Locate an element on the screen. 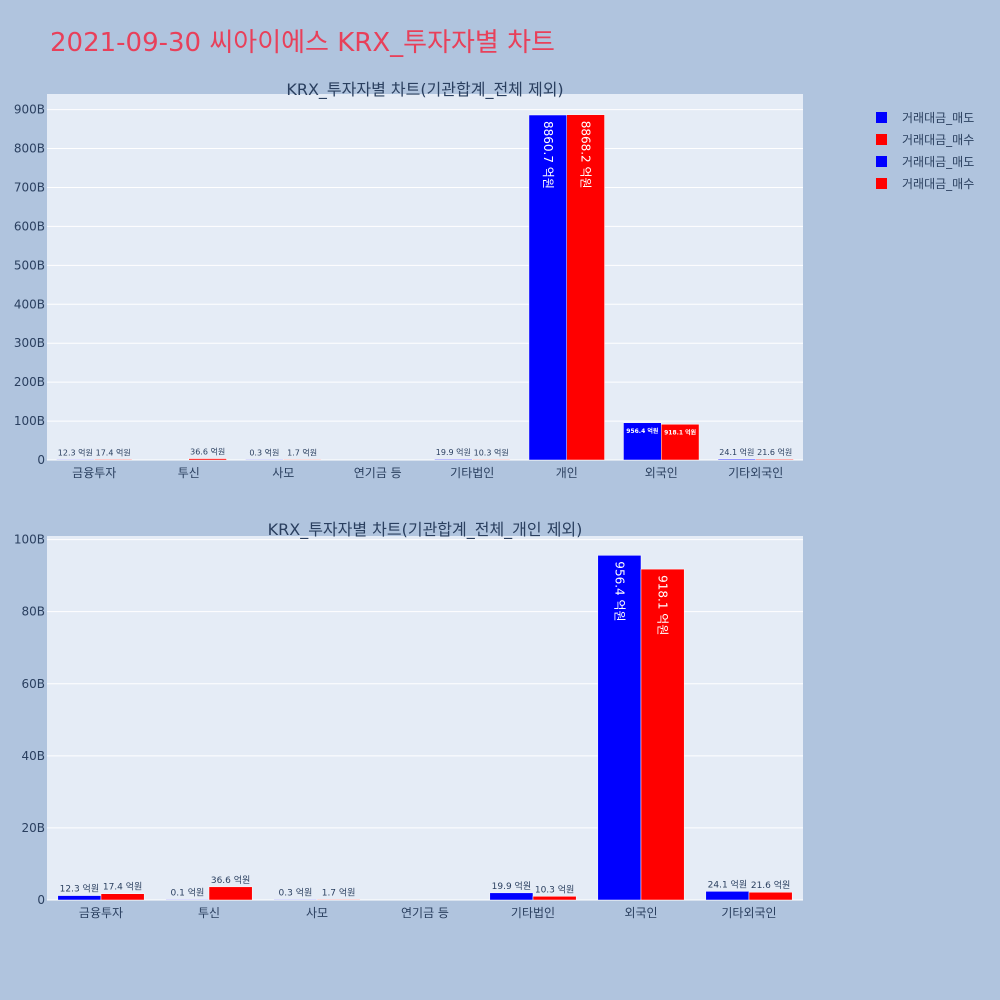 The image size is (1000, 1000). chart-title: KRX_투자자별 차트(기관합계_전체_개인 제외) is located at coordinates (425, 530).